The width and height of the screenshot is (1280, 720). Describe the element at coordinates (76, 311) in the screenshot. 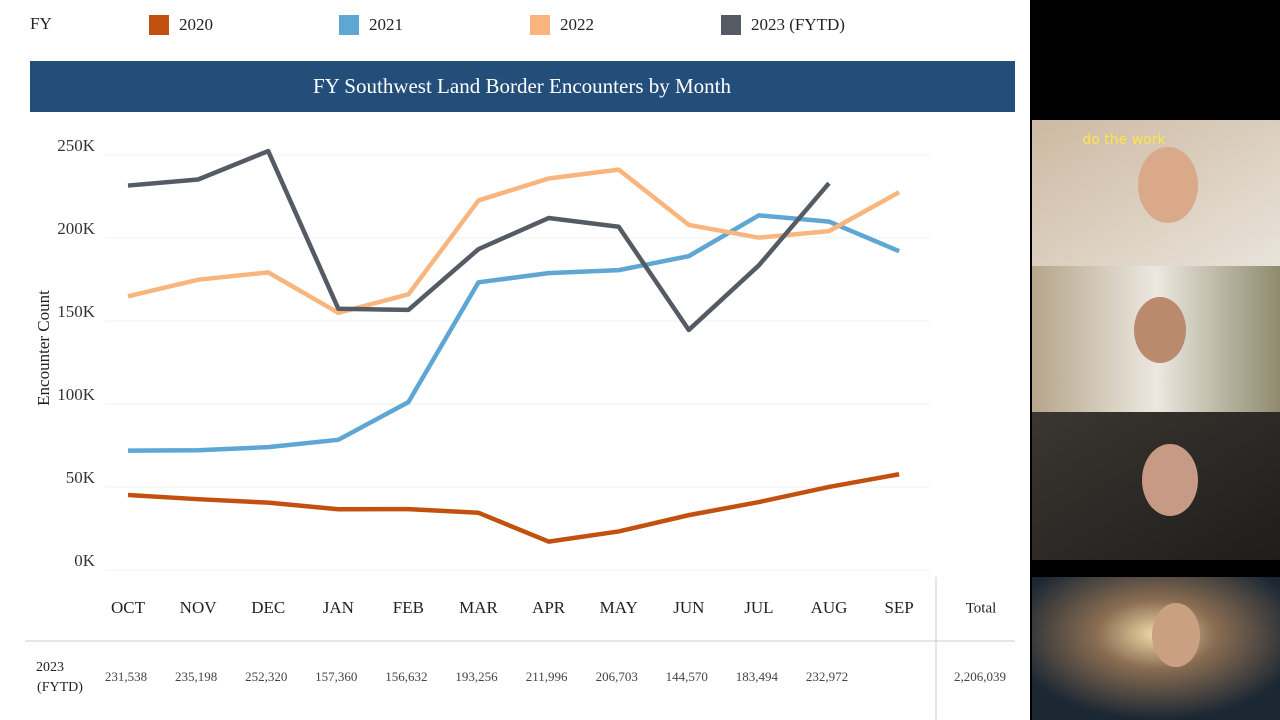

I see `y-tick-label: 150K` at that location.